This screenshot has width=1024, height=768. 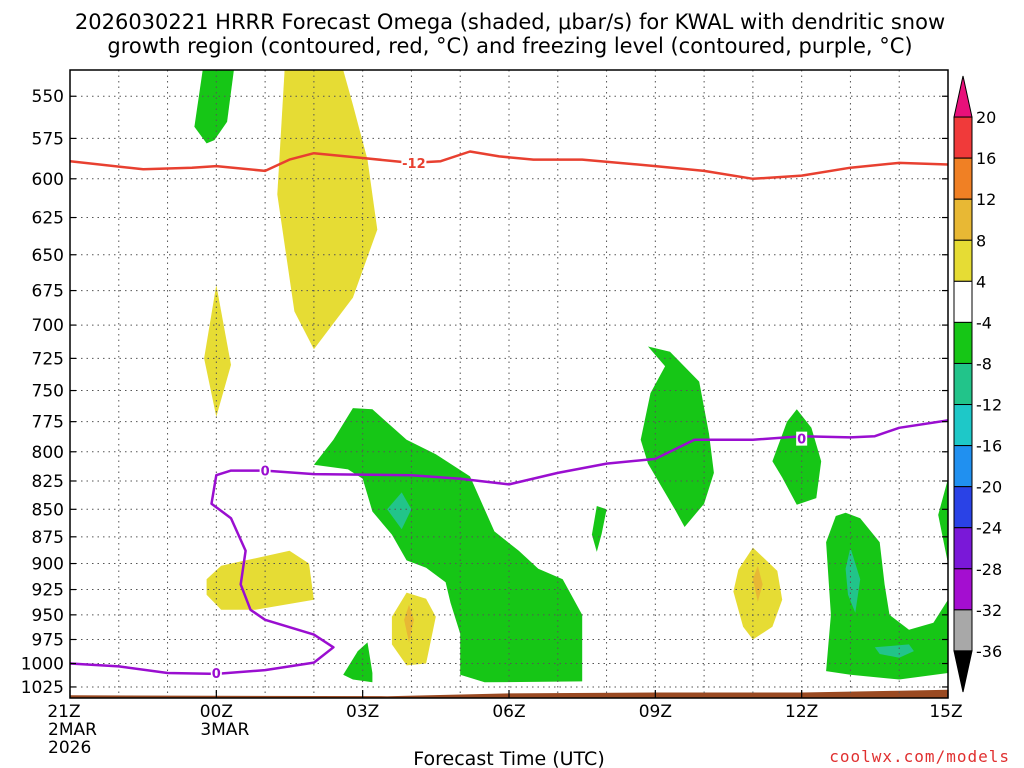 What do you see at coordinates (986, 117) in the screenshot?
I see `colorbar-label-0: 20` at bounding box center [986, 117].